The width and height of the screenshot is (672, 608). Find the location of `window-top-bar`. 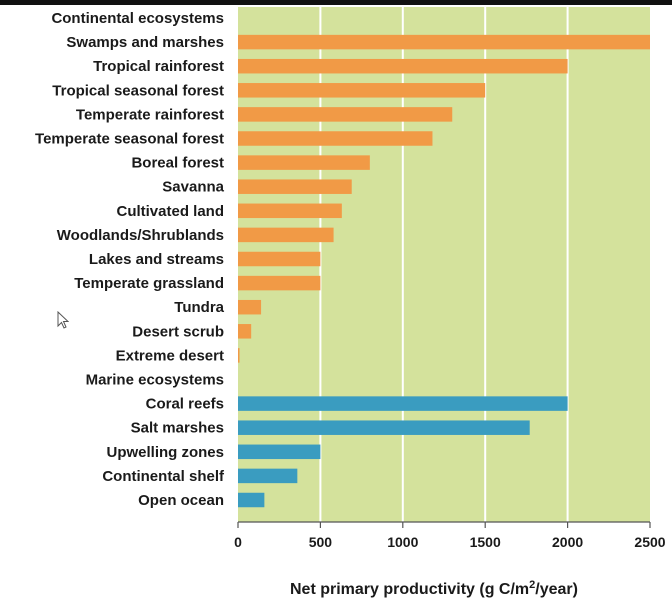

window-top-bar is located at coordinates (336, 2).